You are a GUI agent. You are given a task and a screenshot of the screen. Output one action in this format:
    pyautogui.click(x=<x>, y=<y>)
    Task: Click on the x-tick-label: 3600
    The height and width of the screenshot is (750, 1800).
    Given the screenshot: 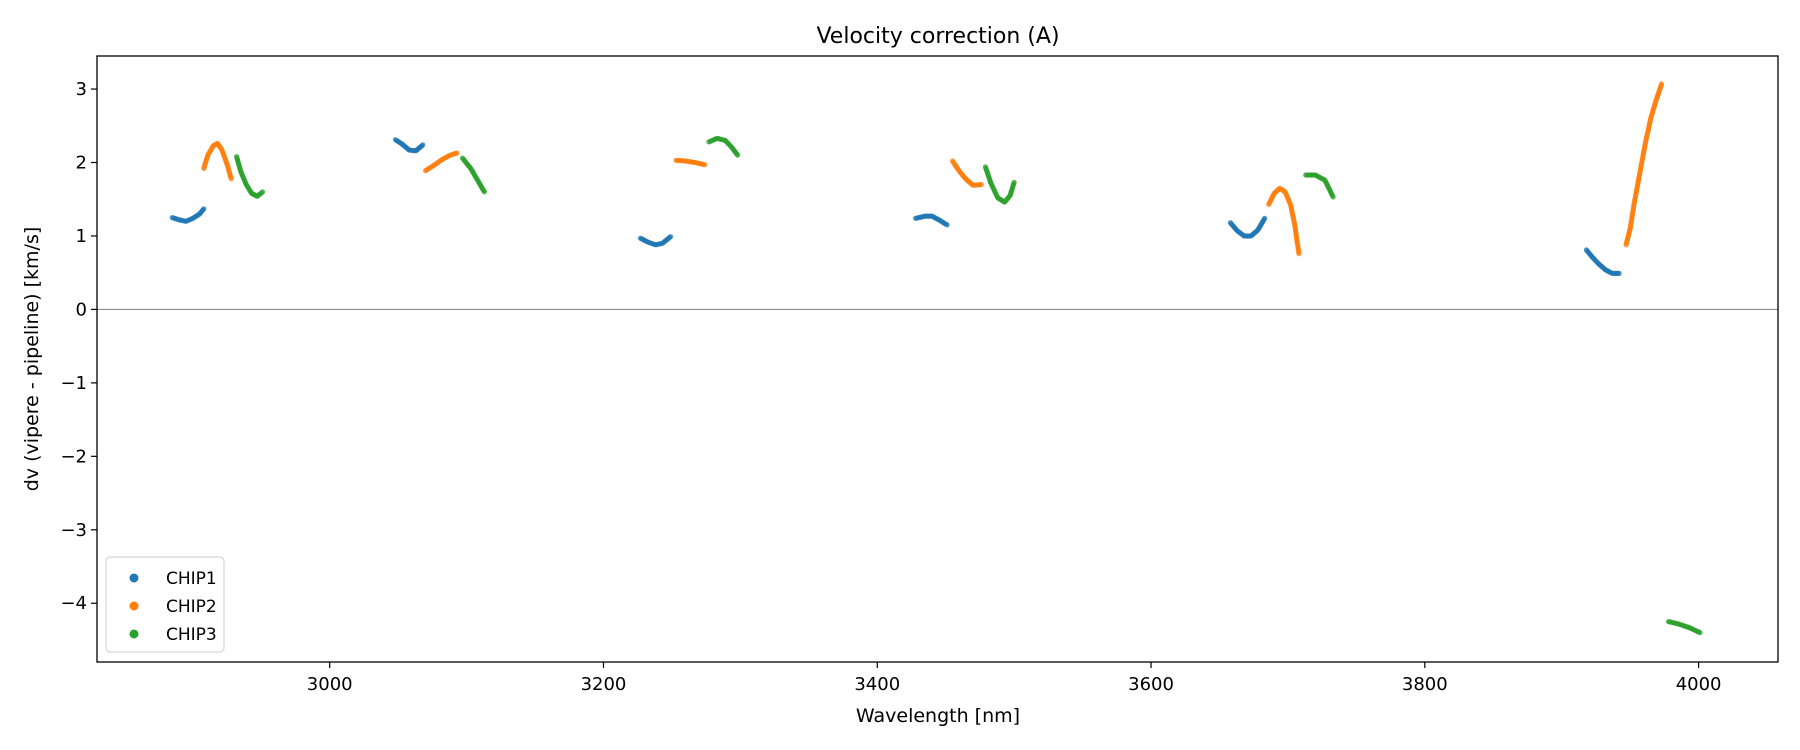 What is the action you would take?
    pyautogui.click(x=1151, y=684)
    